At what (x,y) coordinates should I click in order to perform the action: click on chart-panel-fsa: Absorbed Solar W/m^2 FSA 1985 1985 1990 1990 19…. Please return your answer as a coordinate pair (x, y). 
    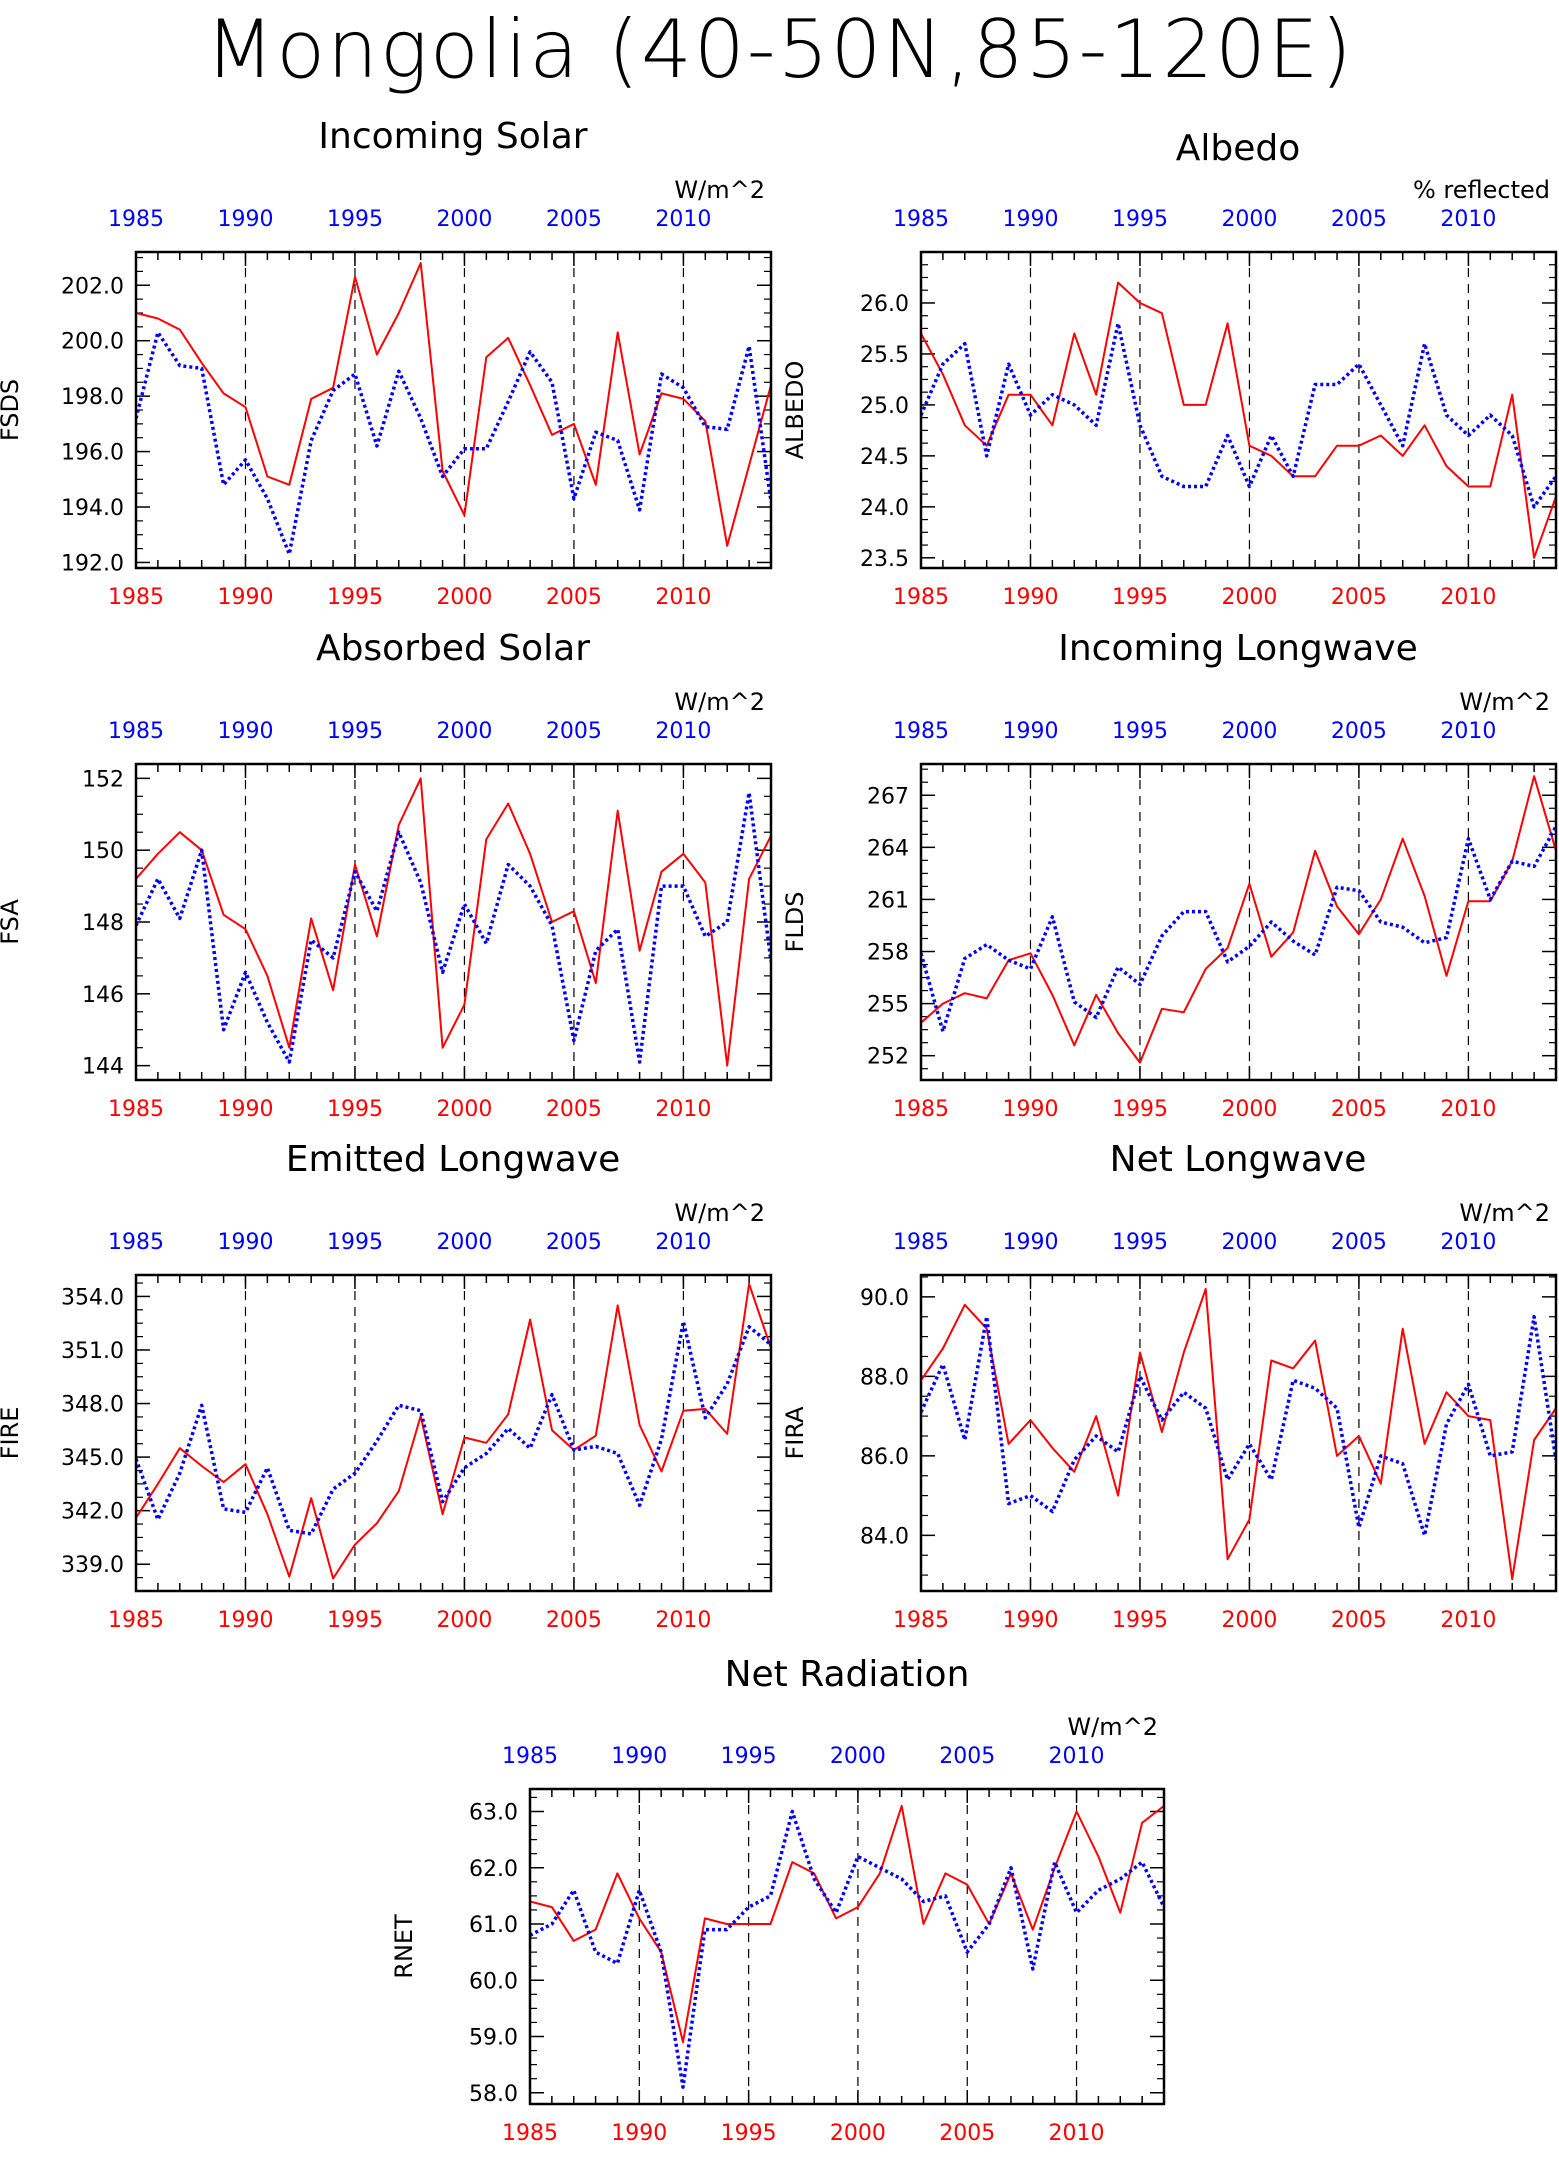
    Looking at the image, I should click on (386, 875).